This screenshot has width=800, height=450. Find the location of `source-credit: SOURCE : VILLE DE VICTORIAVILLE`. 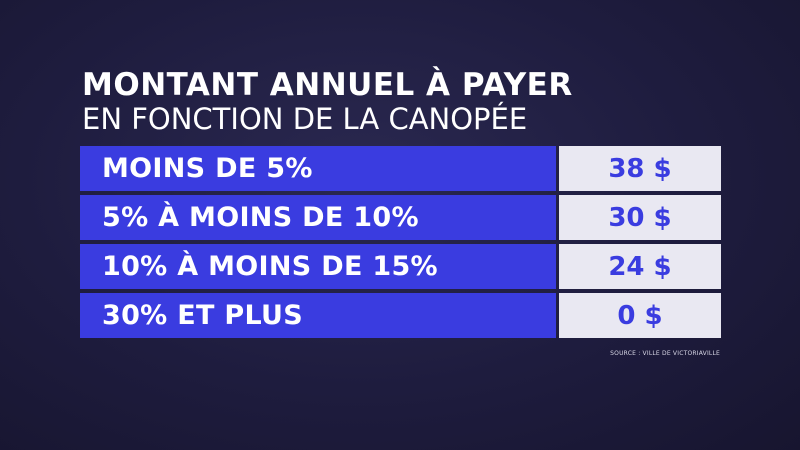

source-credit: SOURCE : VILLE DE VICTORIAVILLE is located at coordinates (665, 353).